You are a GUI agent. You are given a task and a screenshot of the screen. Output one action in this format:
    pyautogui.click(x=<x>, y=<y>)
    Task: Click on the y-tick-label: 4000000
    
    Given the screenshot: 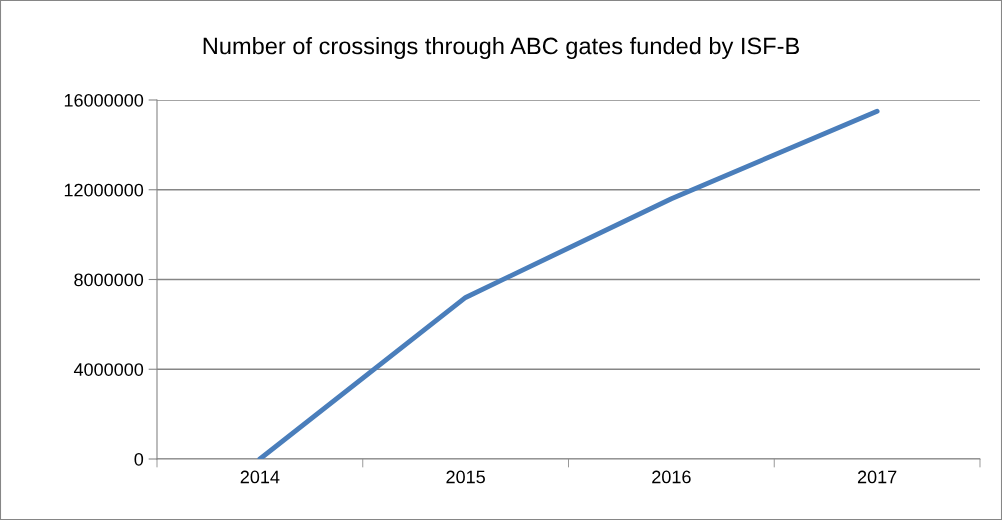 What is the action you would take?
    pyautogui.click(x=108, y=369)
    